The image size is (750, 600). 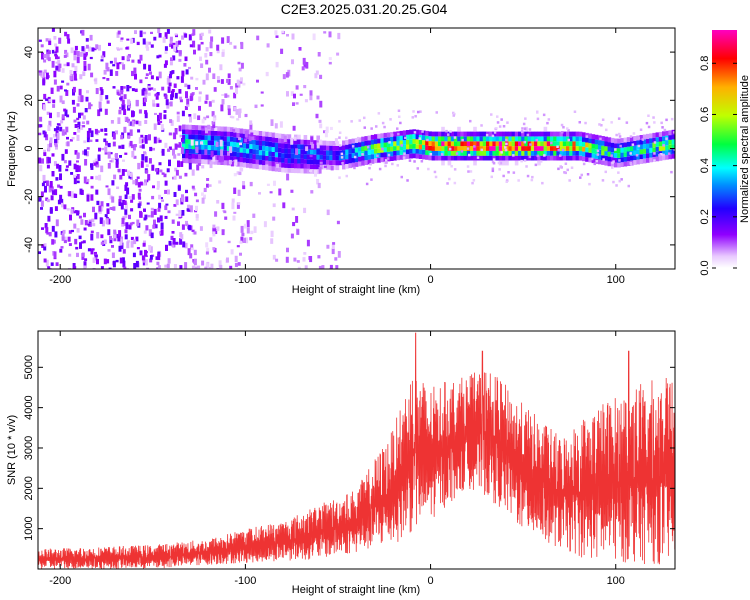 I want to click on y-tick-label: 0, so click(x=29, y=148).